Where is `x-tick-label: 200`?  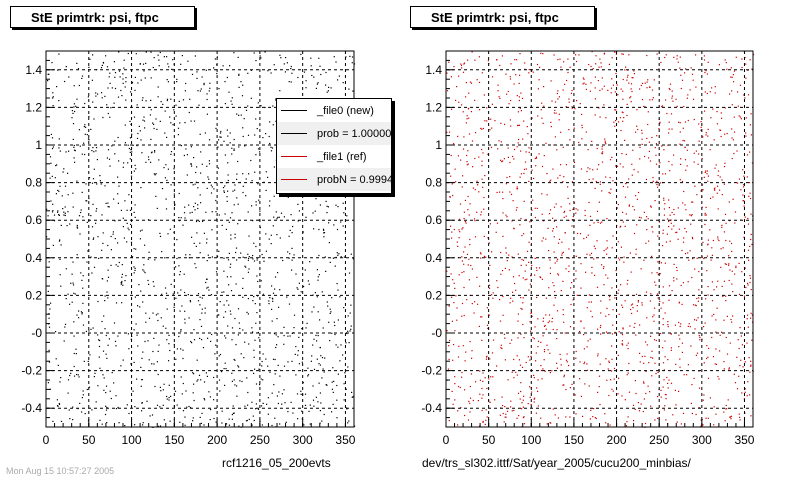
x-tick-label: 200 is located at coordinates (217, 440).